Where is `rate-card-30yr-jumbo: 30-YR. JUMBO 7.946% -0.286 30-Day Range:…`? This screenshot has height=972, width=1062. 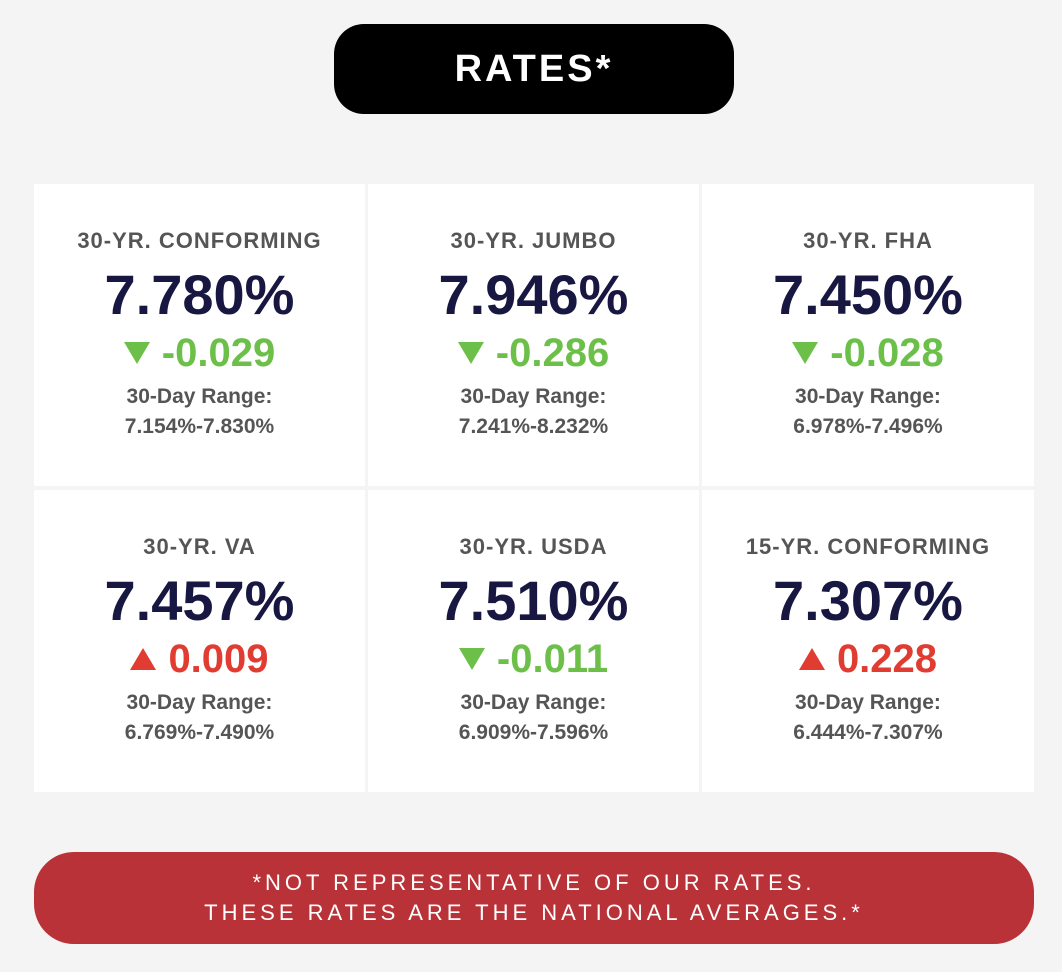 rate-card-30yr-jumbo: 30-YR. JUMBO 7.946% -0.286 30-Day Range:… is located at coordinates (533, 335).